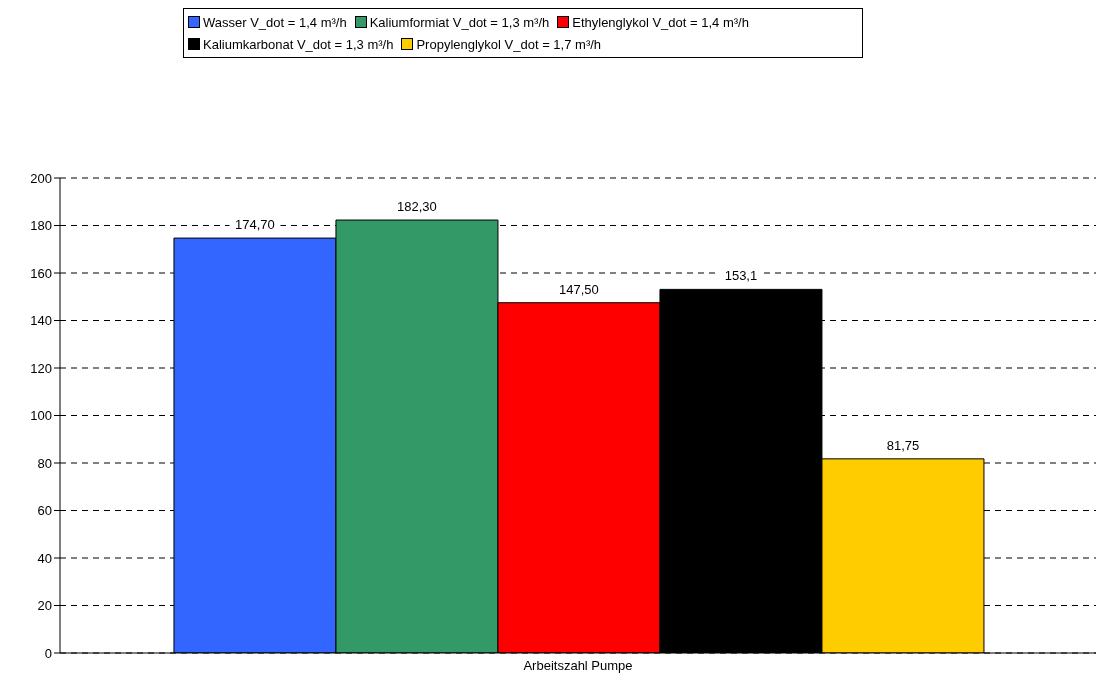  What do you see at coordinates (41, 368) in the screenshot?
I see `y-tick-label: 120` at bounding box center [41, 368].